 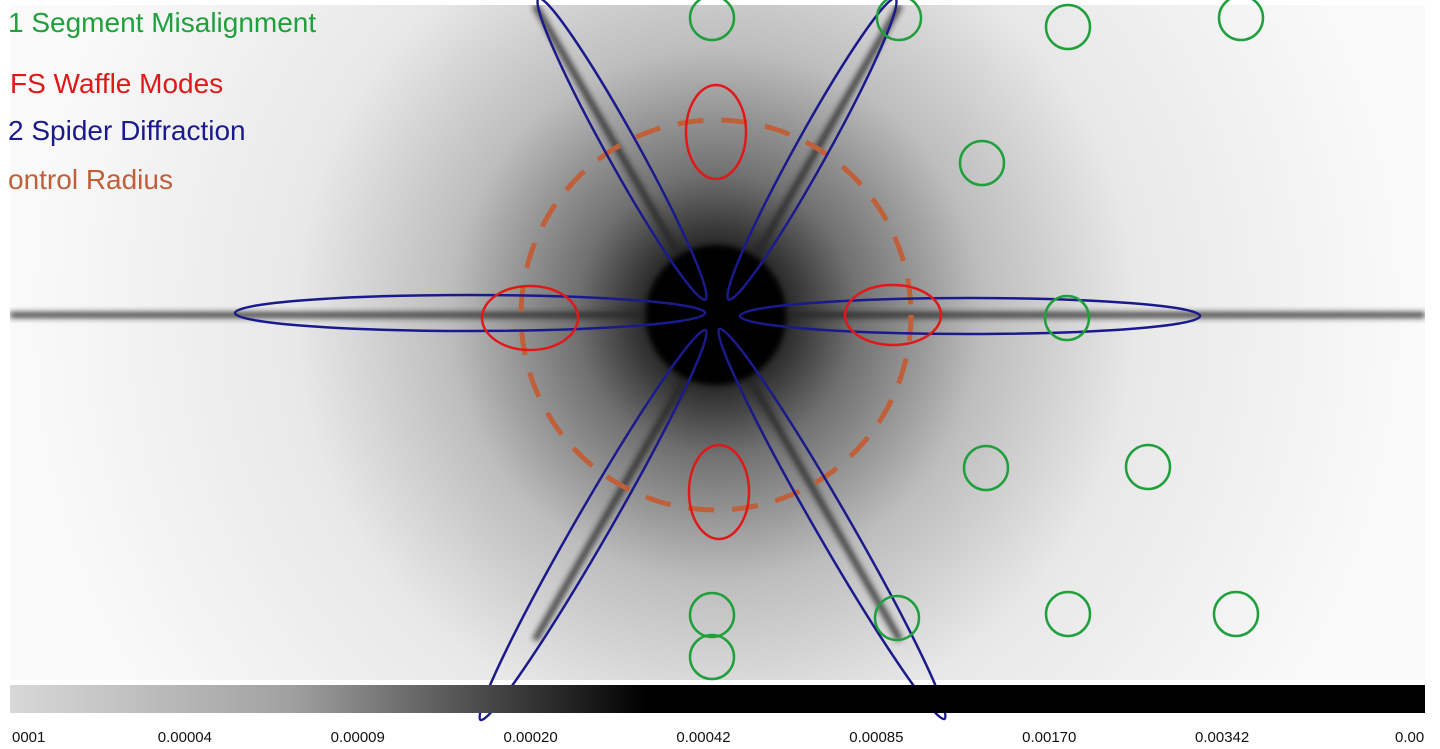 What do you see at coordinates (1409, 737) in the screenshot?
I see `colorbar-tick-label: 0.00` at bounding box center [1409, 737].